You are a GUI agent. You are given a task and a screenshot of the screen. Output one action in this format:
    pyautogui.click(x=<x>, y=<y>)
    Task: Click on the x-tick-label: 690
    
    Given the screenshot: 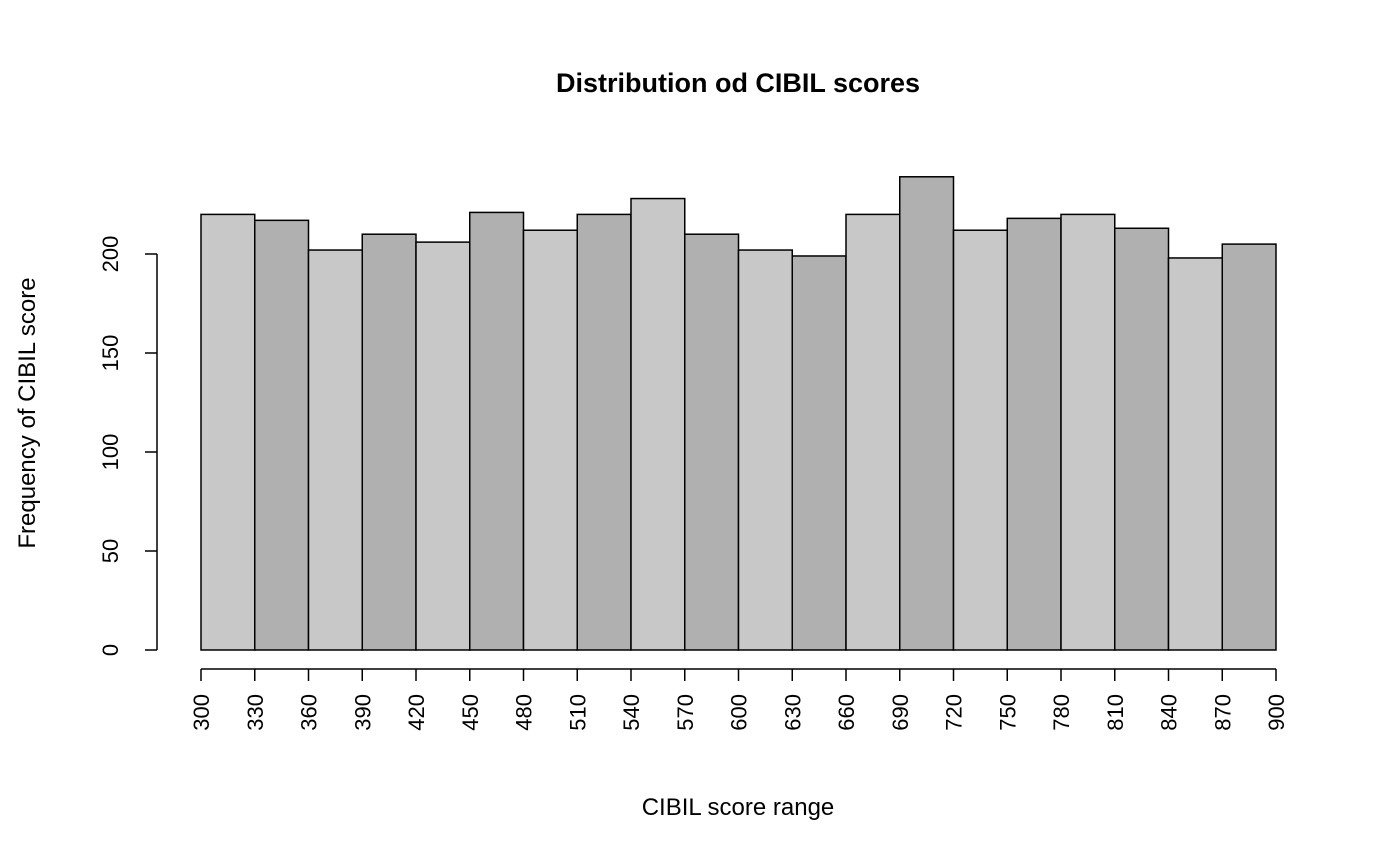 What is the action you would take?
    pyautogui.click(x=900, y=712)
    